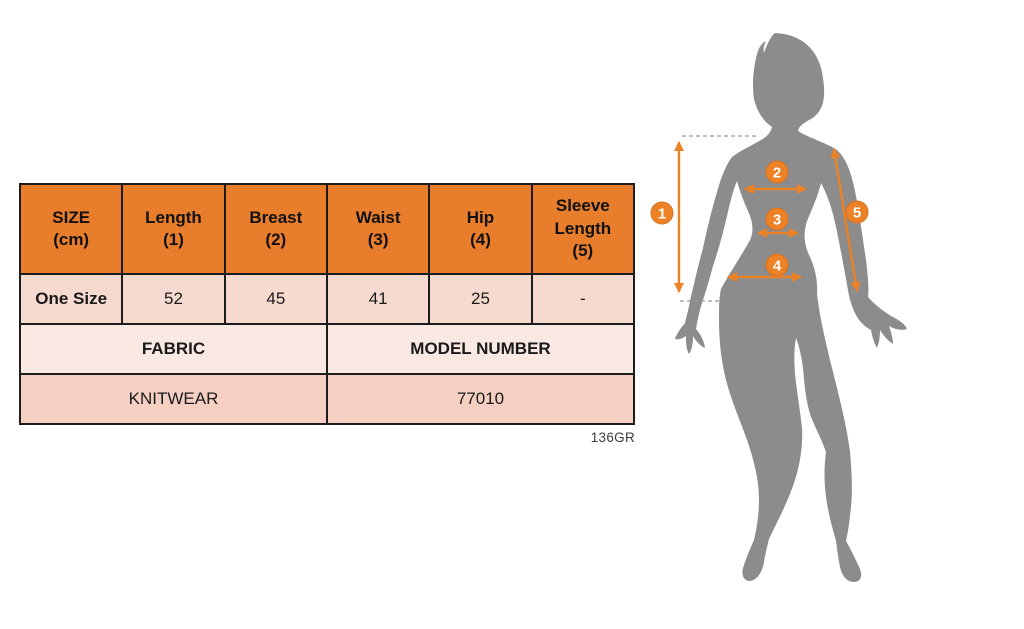 Image resolution: width=1024 pixels, height=629 pixels. Describe the element at coordinates (480, 349) in the screenshot. I see `model-number-label: MODEL NUMBER` at that location.